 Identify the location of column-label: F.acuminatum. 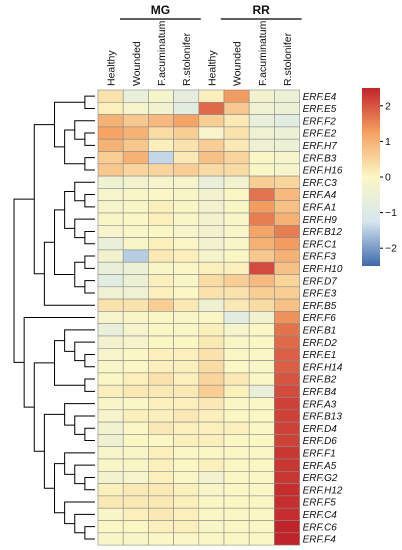
(263, 53).